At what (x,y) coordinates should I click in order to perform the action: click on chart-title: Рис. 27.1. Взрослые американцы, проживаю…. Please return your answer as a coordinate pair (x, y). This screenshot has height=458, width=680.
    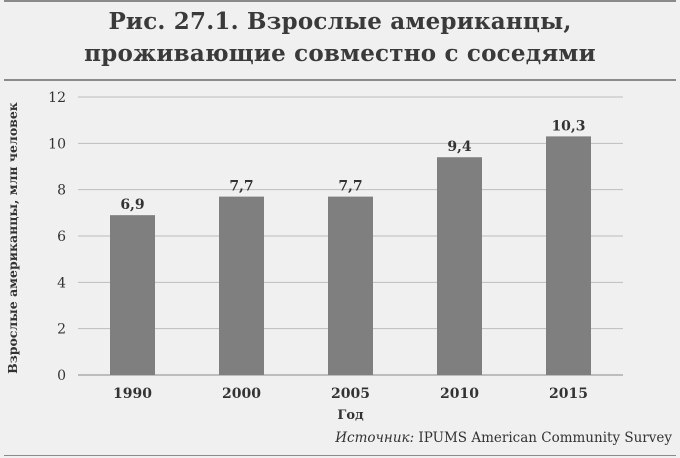
    Looking at the image, I should click on (340, 38).